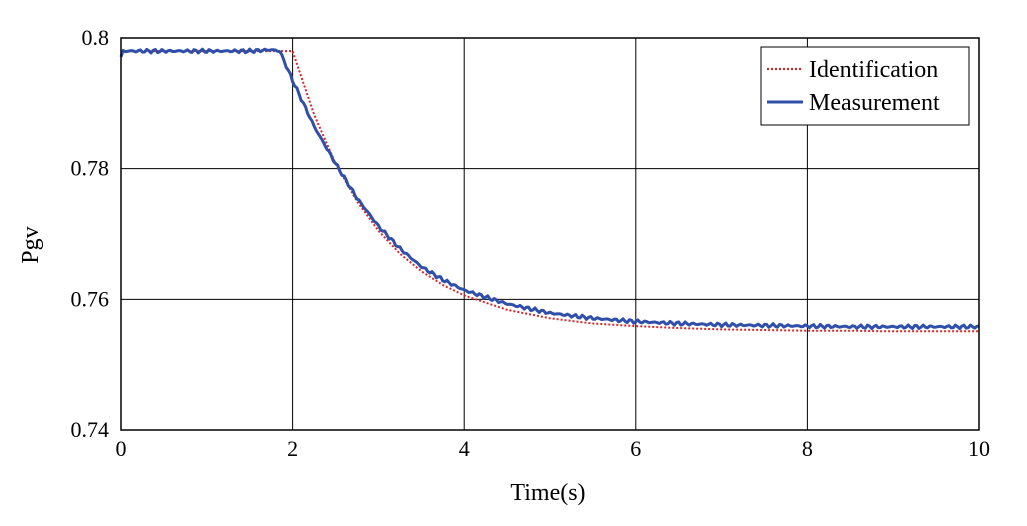 This screenshot has width=1027, height=526. I want to click on x-tick-label: 0, so click(121, 448).